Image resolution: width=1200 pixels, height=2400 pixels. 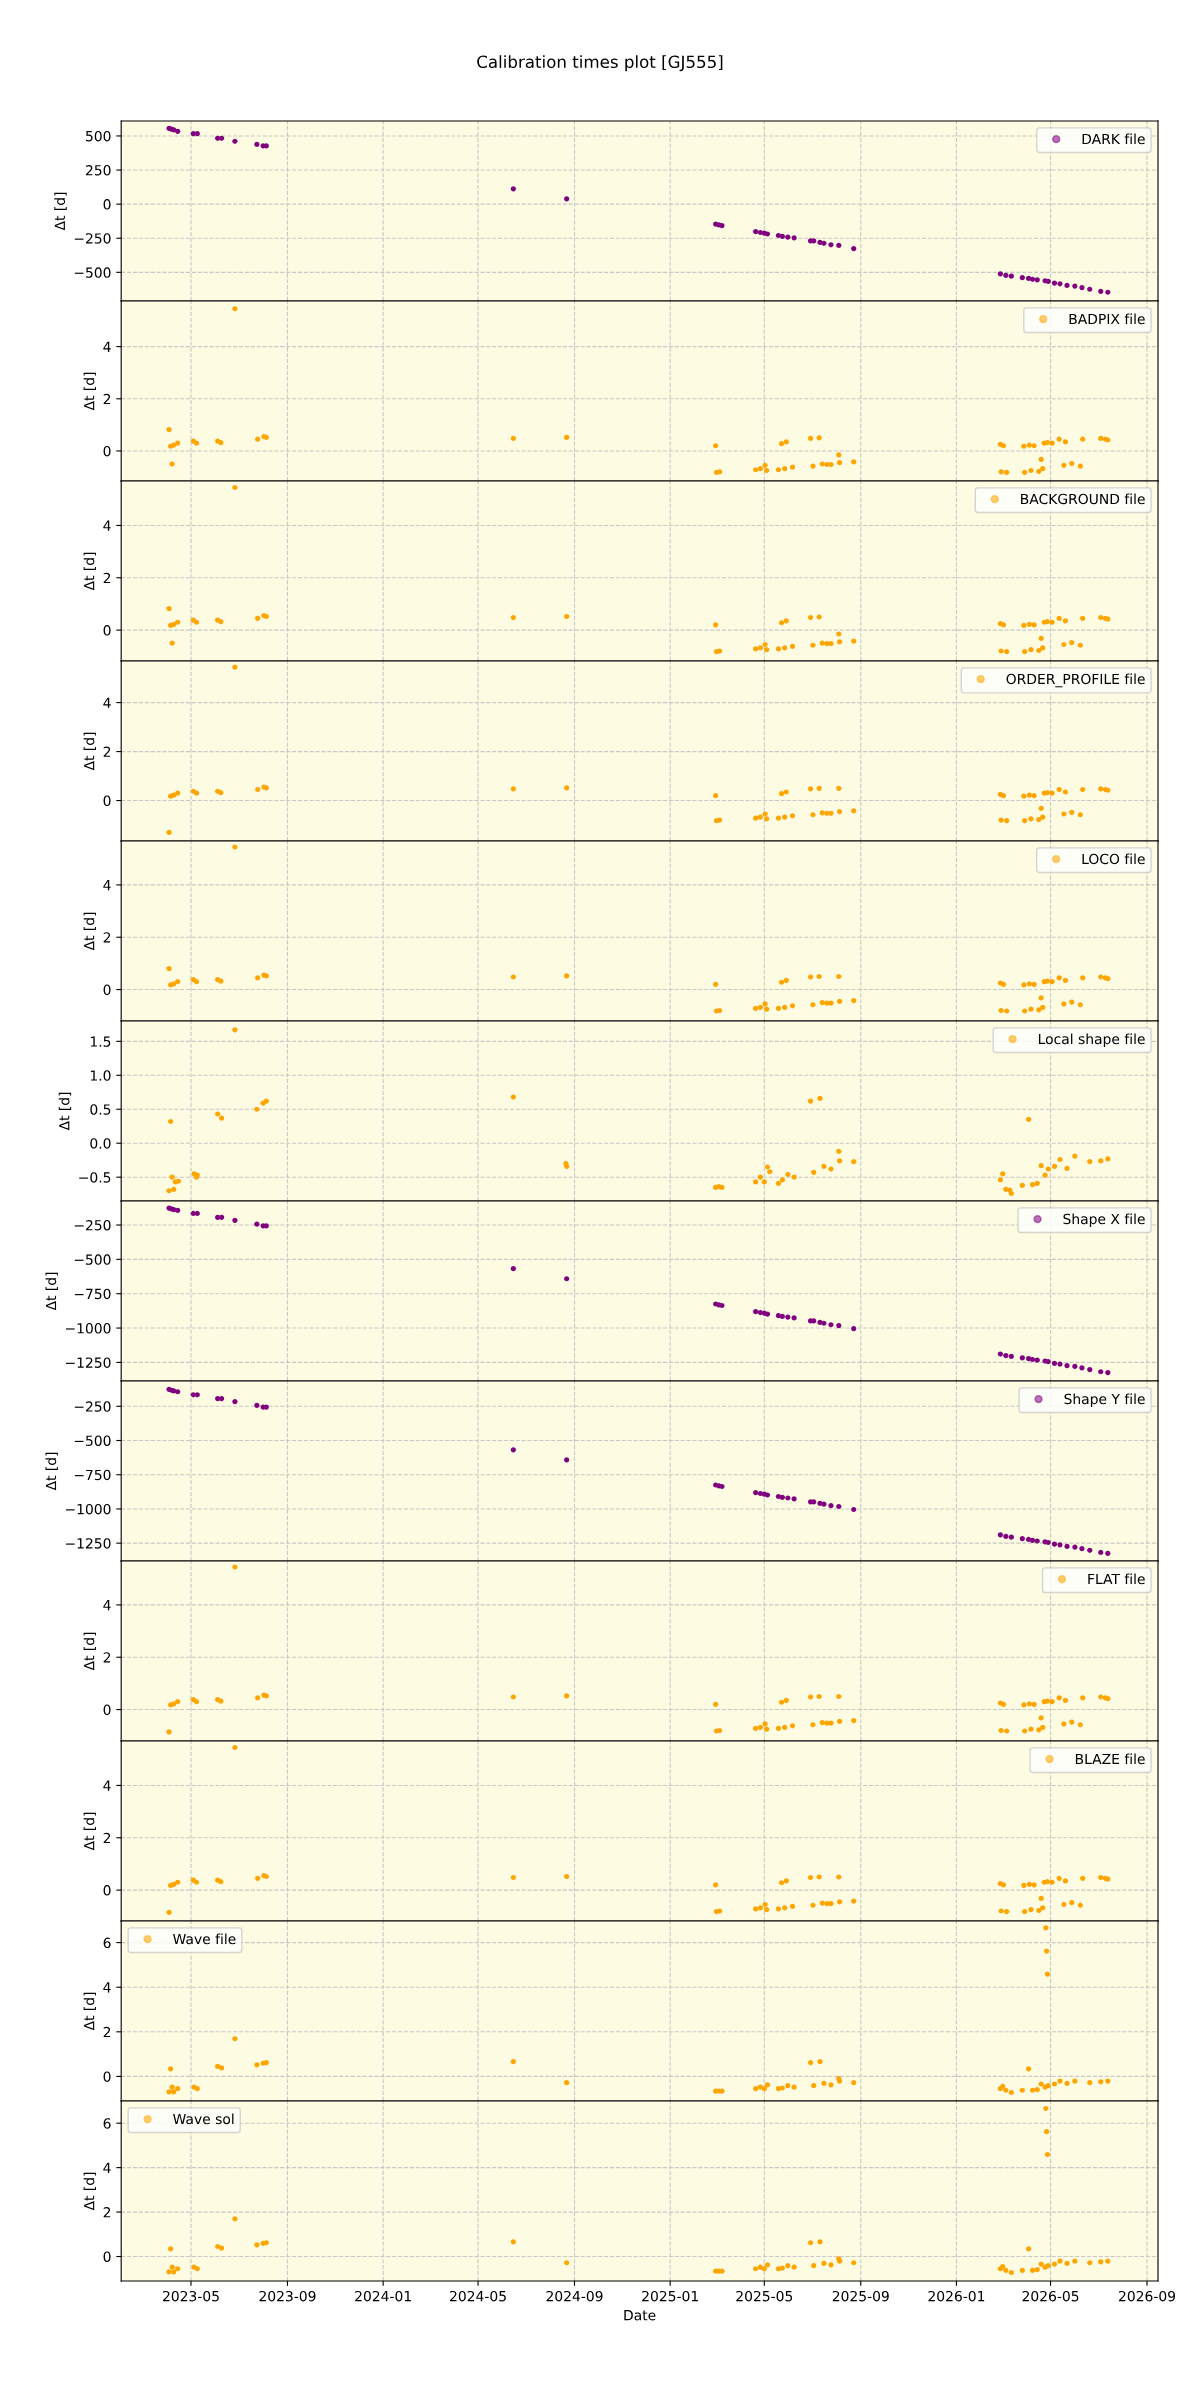 I want to click on legend-label: DARK file, so click(x=1113, y=139).